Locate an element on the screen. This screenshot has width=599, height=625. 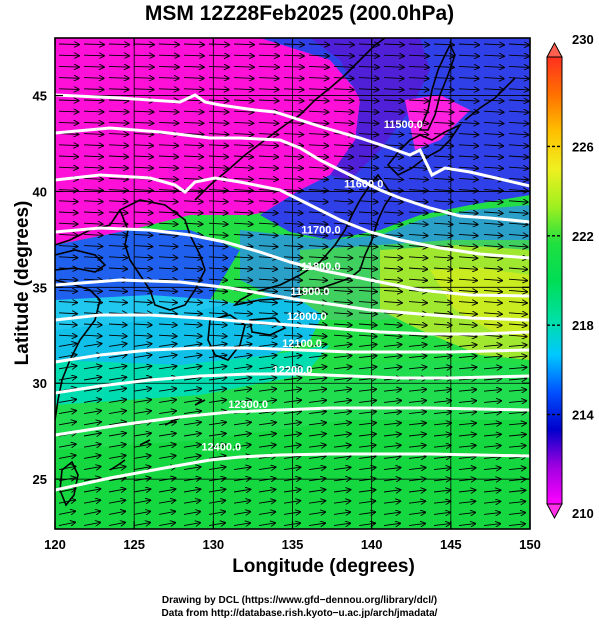
contour-label: 12300.0 is located at coordinates (248, 405).